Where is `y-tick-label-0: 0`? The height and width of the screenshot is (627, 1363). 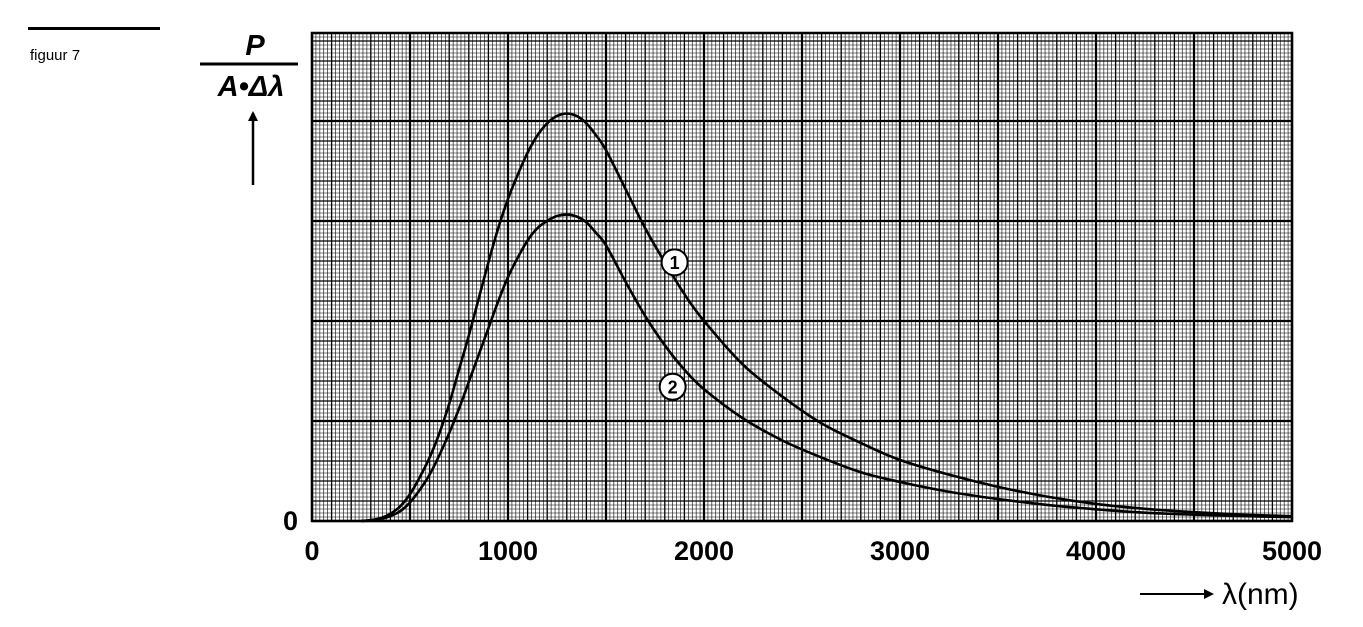
y-tick-label-0: 0 is located at coordinates (290, 521).